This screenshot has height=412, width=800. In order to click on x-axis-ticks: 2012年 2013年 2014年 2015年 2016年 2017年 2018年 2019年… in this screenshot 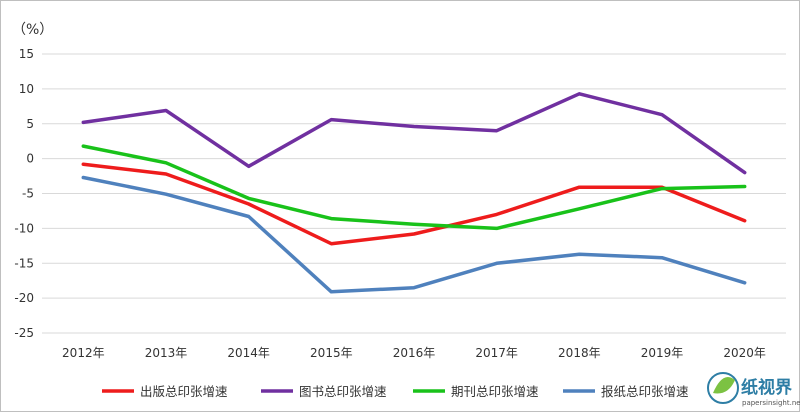, I will do `click(414, 353)`.